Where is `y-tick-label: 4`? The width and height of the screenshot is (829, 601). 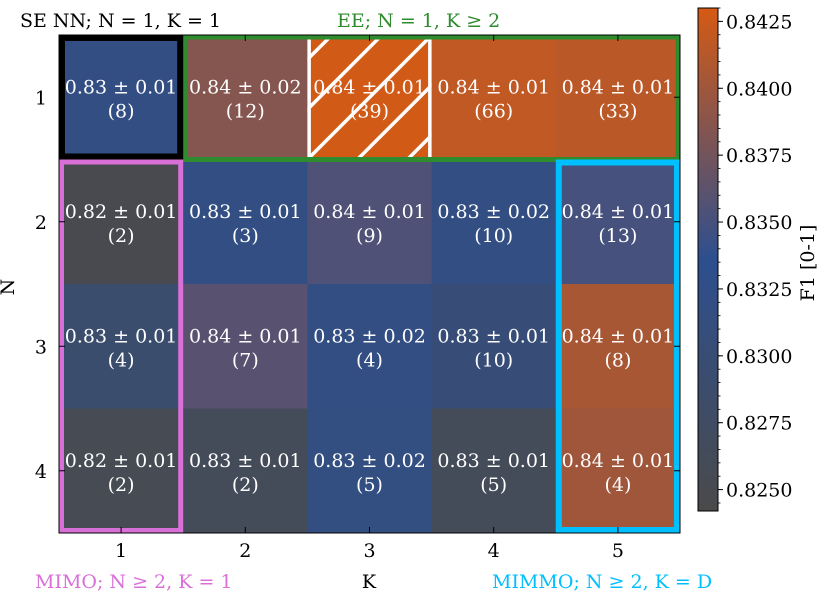 y-tick-label: 4 is located at coordinates (41, 472).